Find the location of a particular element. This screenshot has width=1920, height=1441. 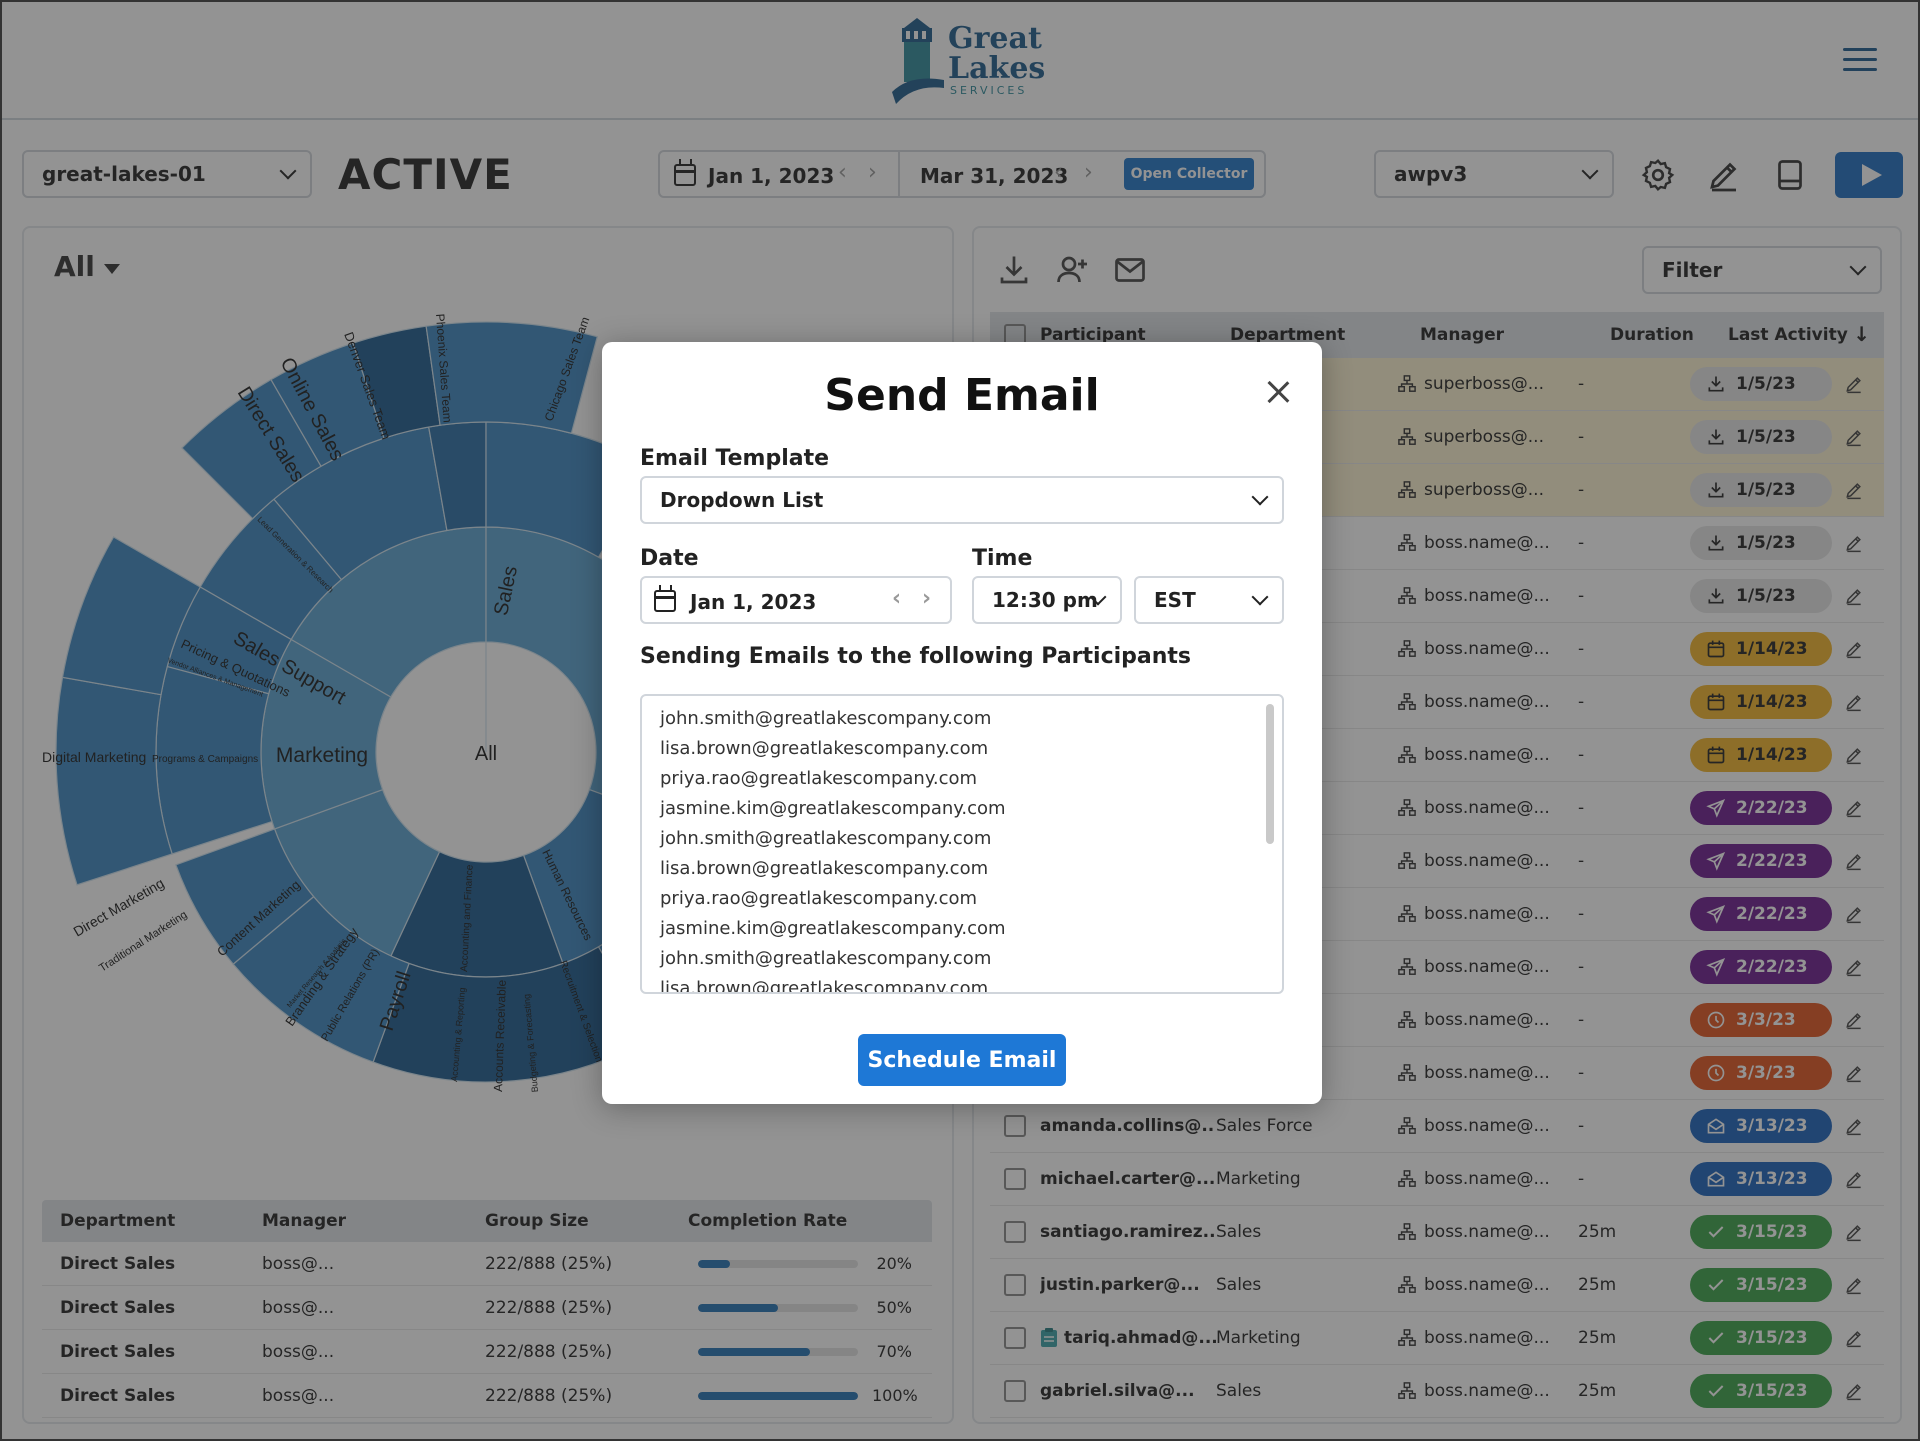

timezone-select-value: EST is located at coordinates (1175, 600).